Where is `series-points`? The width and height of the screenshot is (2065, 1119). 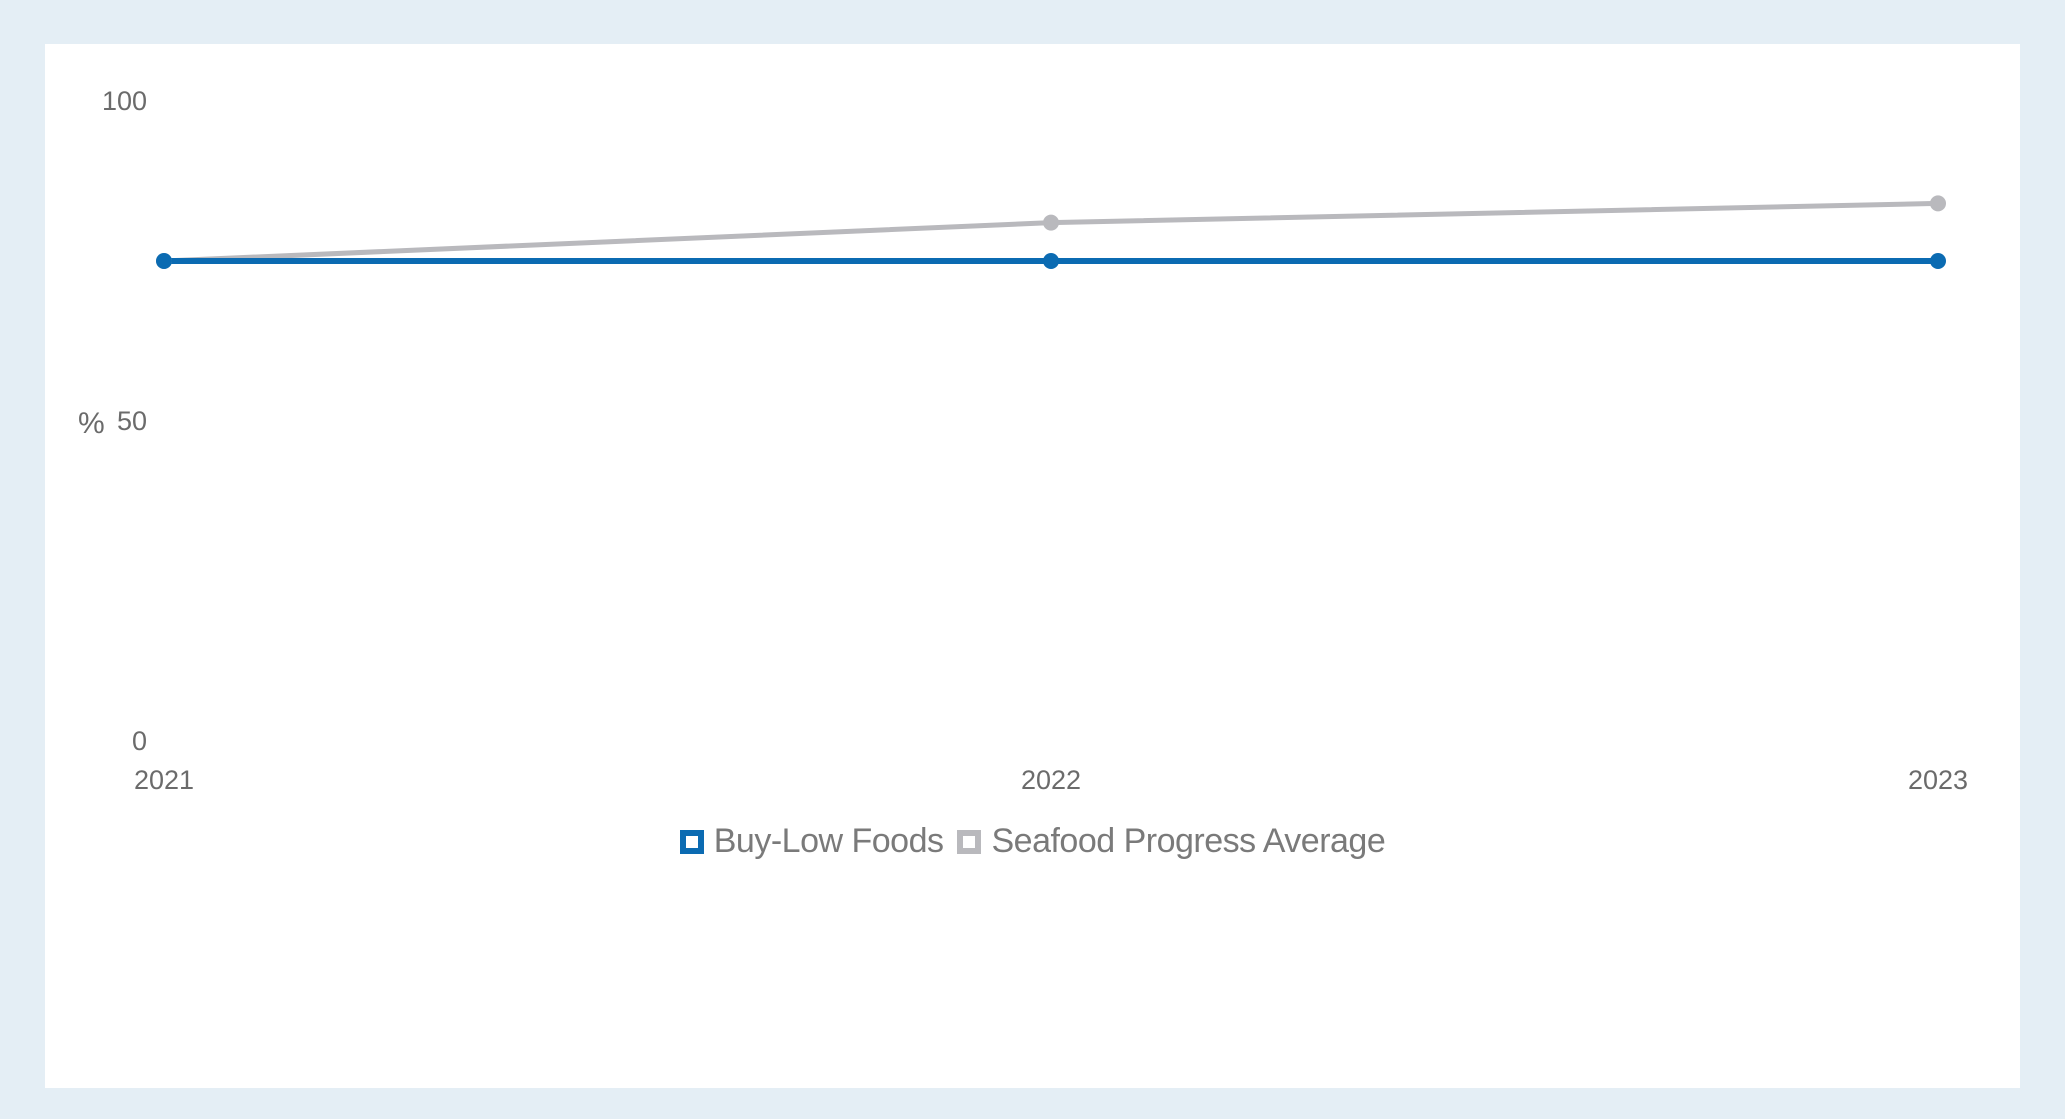
series-points is located at coordinates (1051, 232).